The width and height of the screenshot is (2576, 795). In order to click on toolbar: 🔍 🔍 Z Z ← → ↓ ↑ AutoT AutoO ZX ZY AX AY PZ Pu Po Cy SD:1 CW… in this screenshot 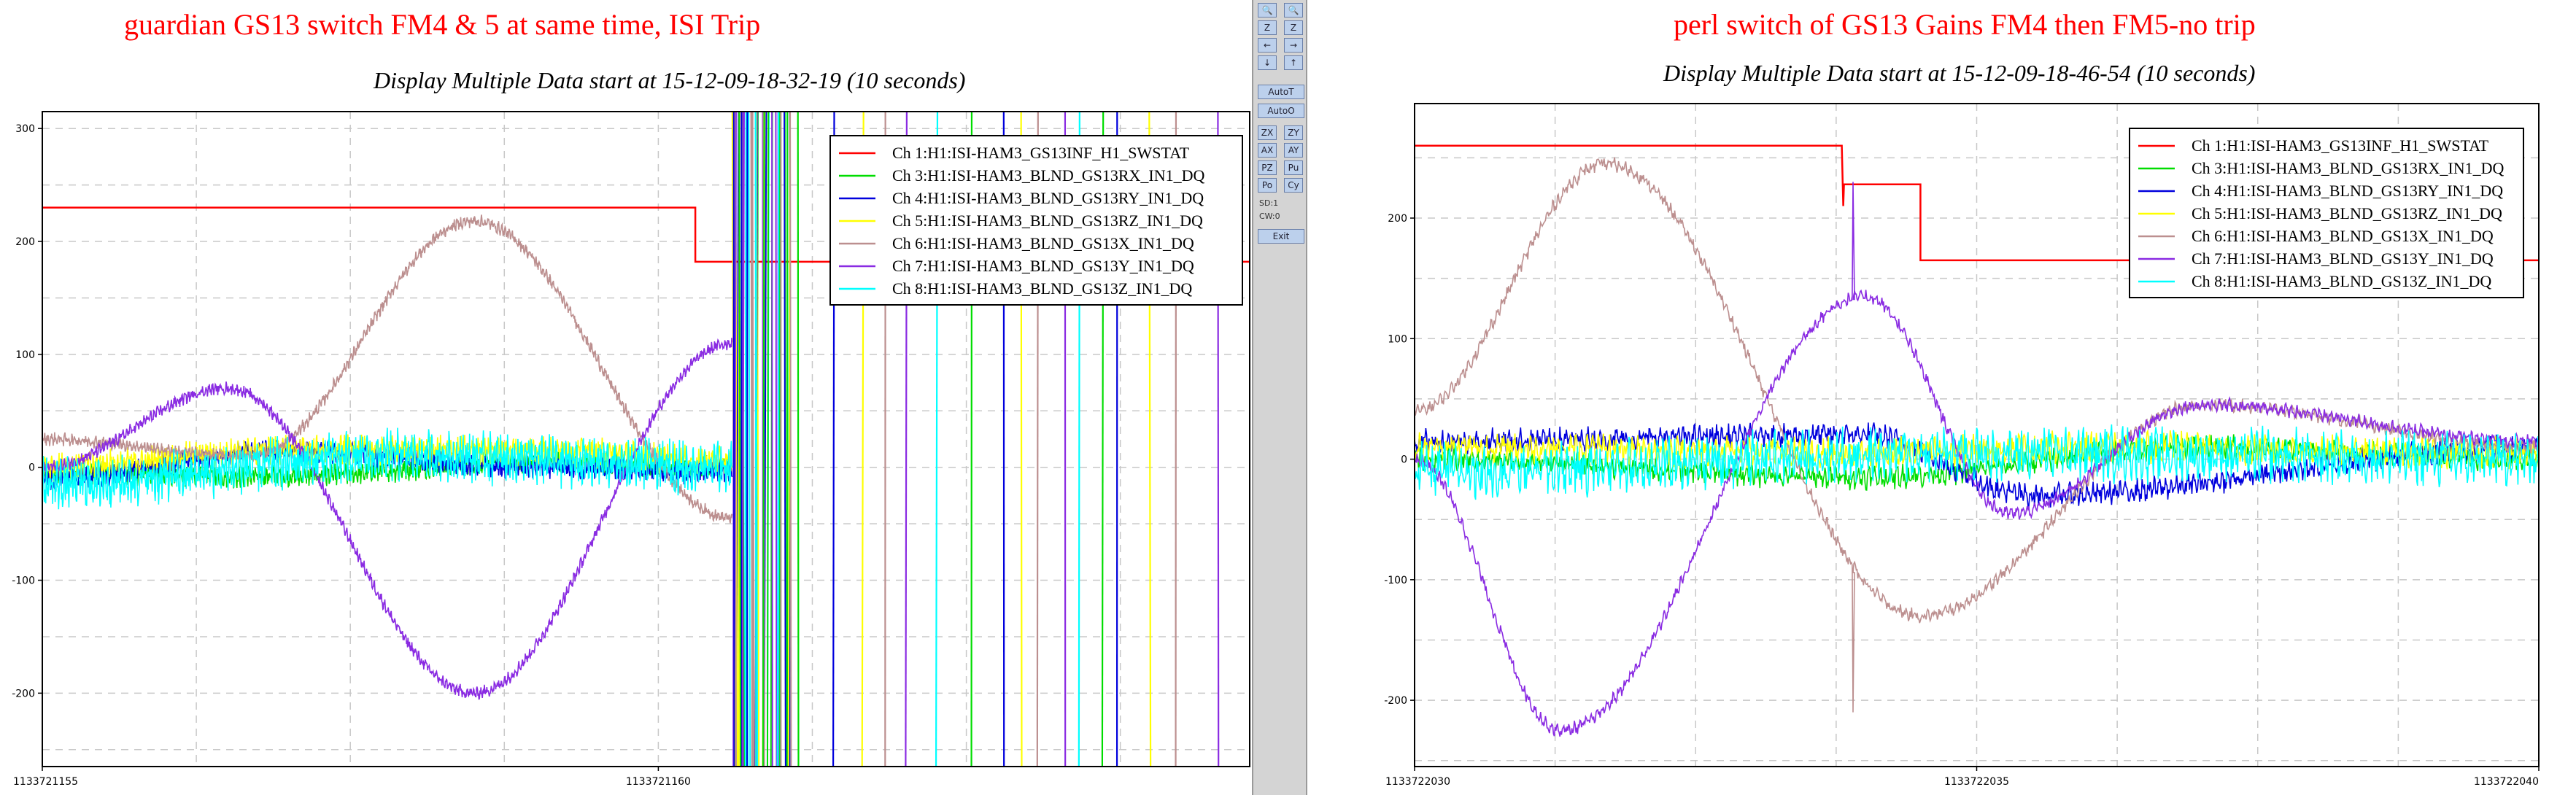, I will do `click(1279, 397)`.